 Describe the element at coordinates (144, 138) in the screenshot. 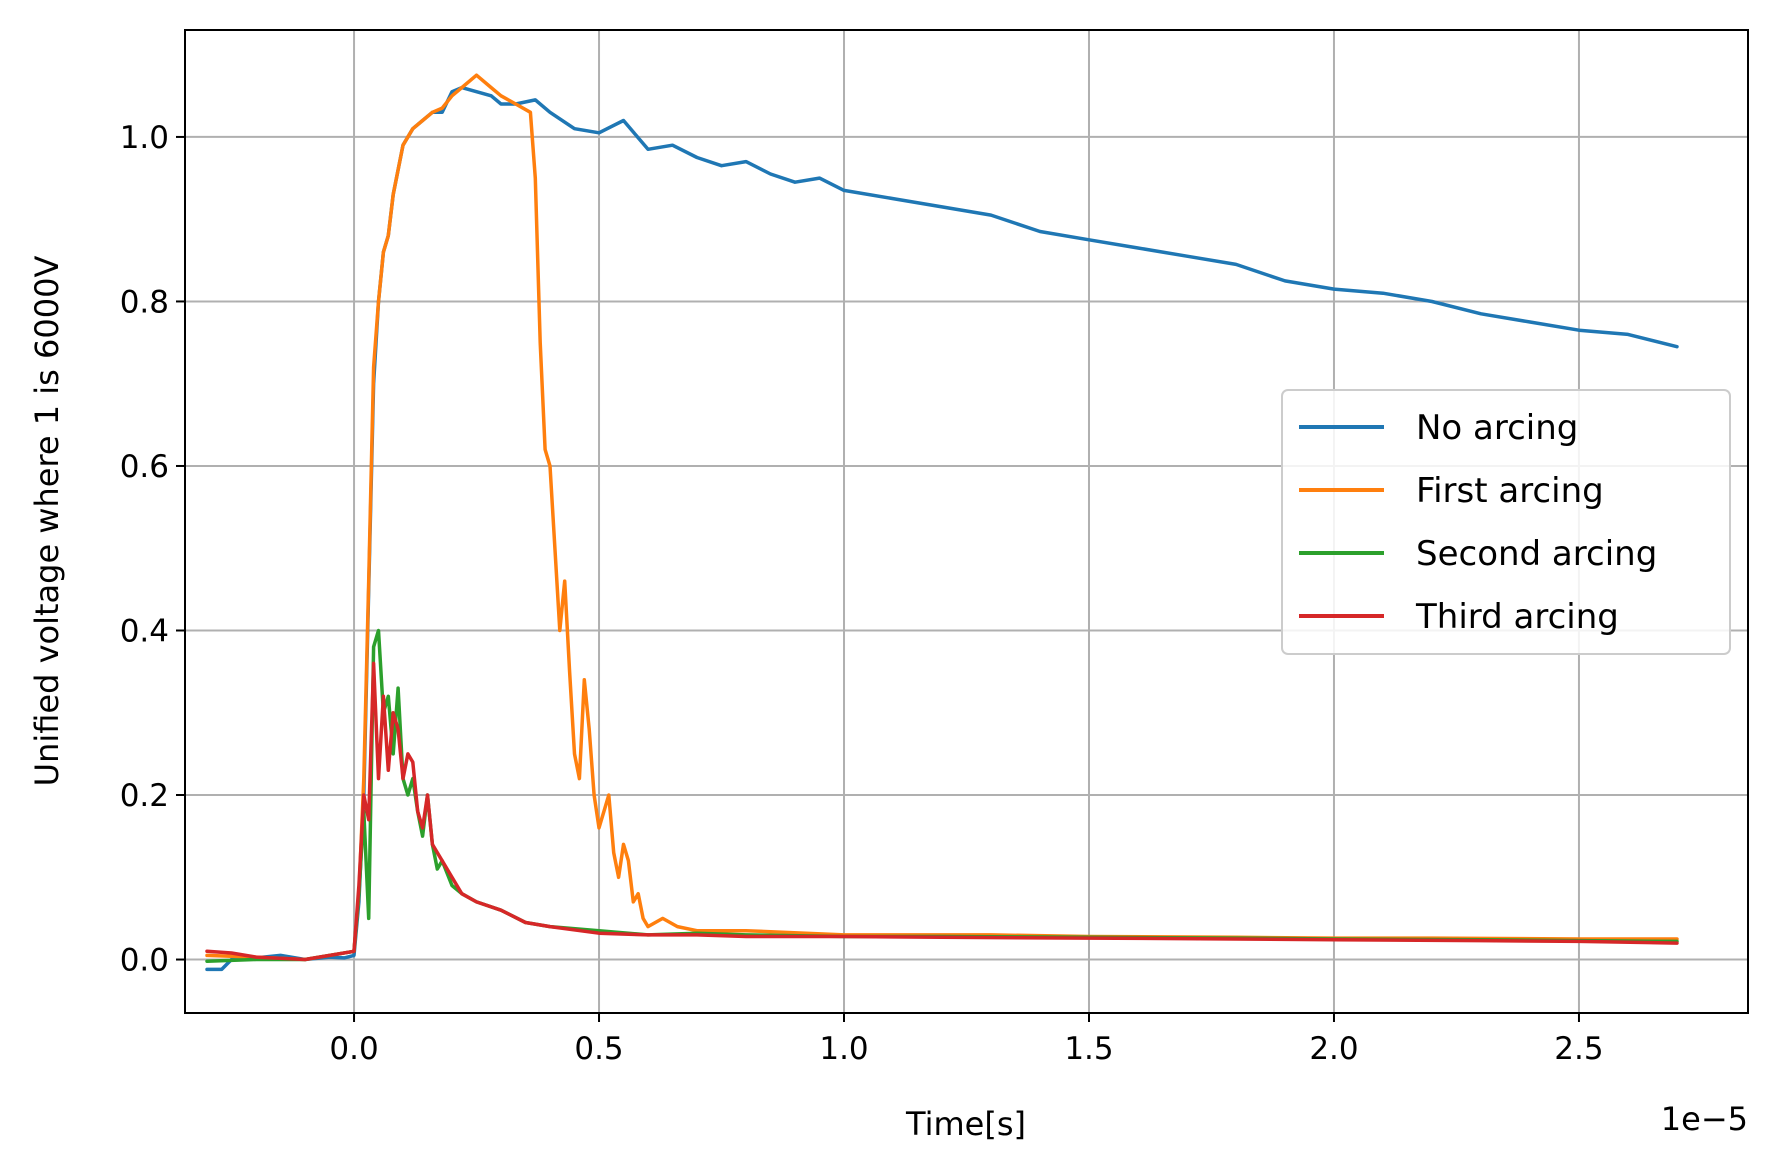

I see `y-tick-label: 1.0` at that location.